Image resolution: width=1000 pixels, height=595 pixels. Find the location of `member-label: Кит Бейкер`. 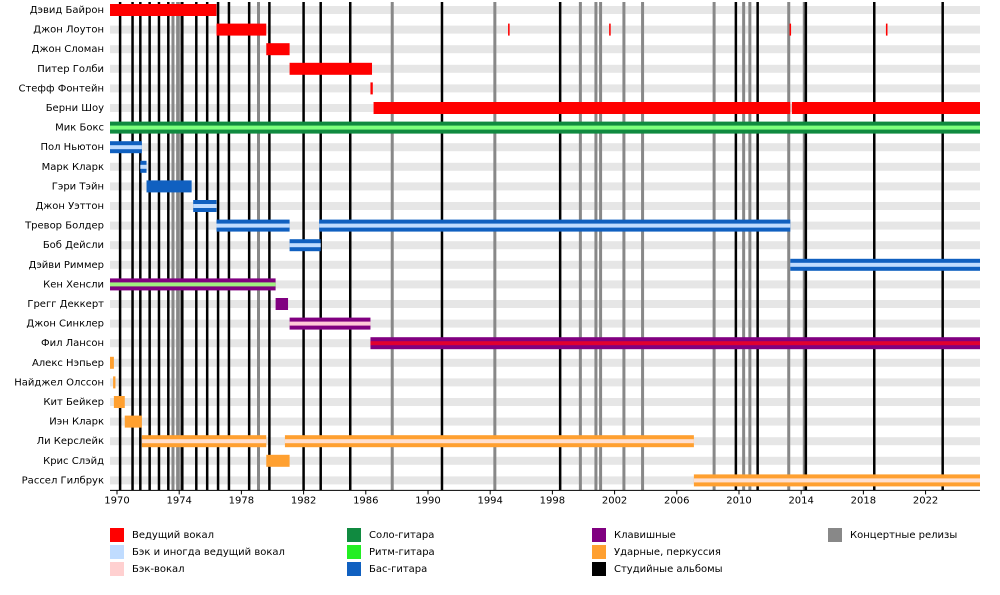

member-label: Кит Бейкер is located at coordinates (73, 402).